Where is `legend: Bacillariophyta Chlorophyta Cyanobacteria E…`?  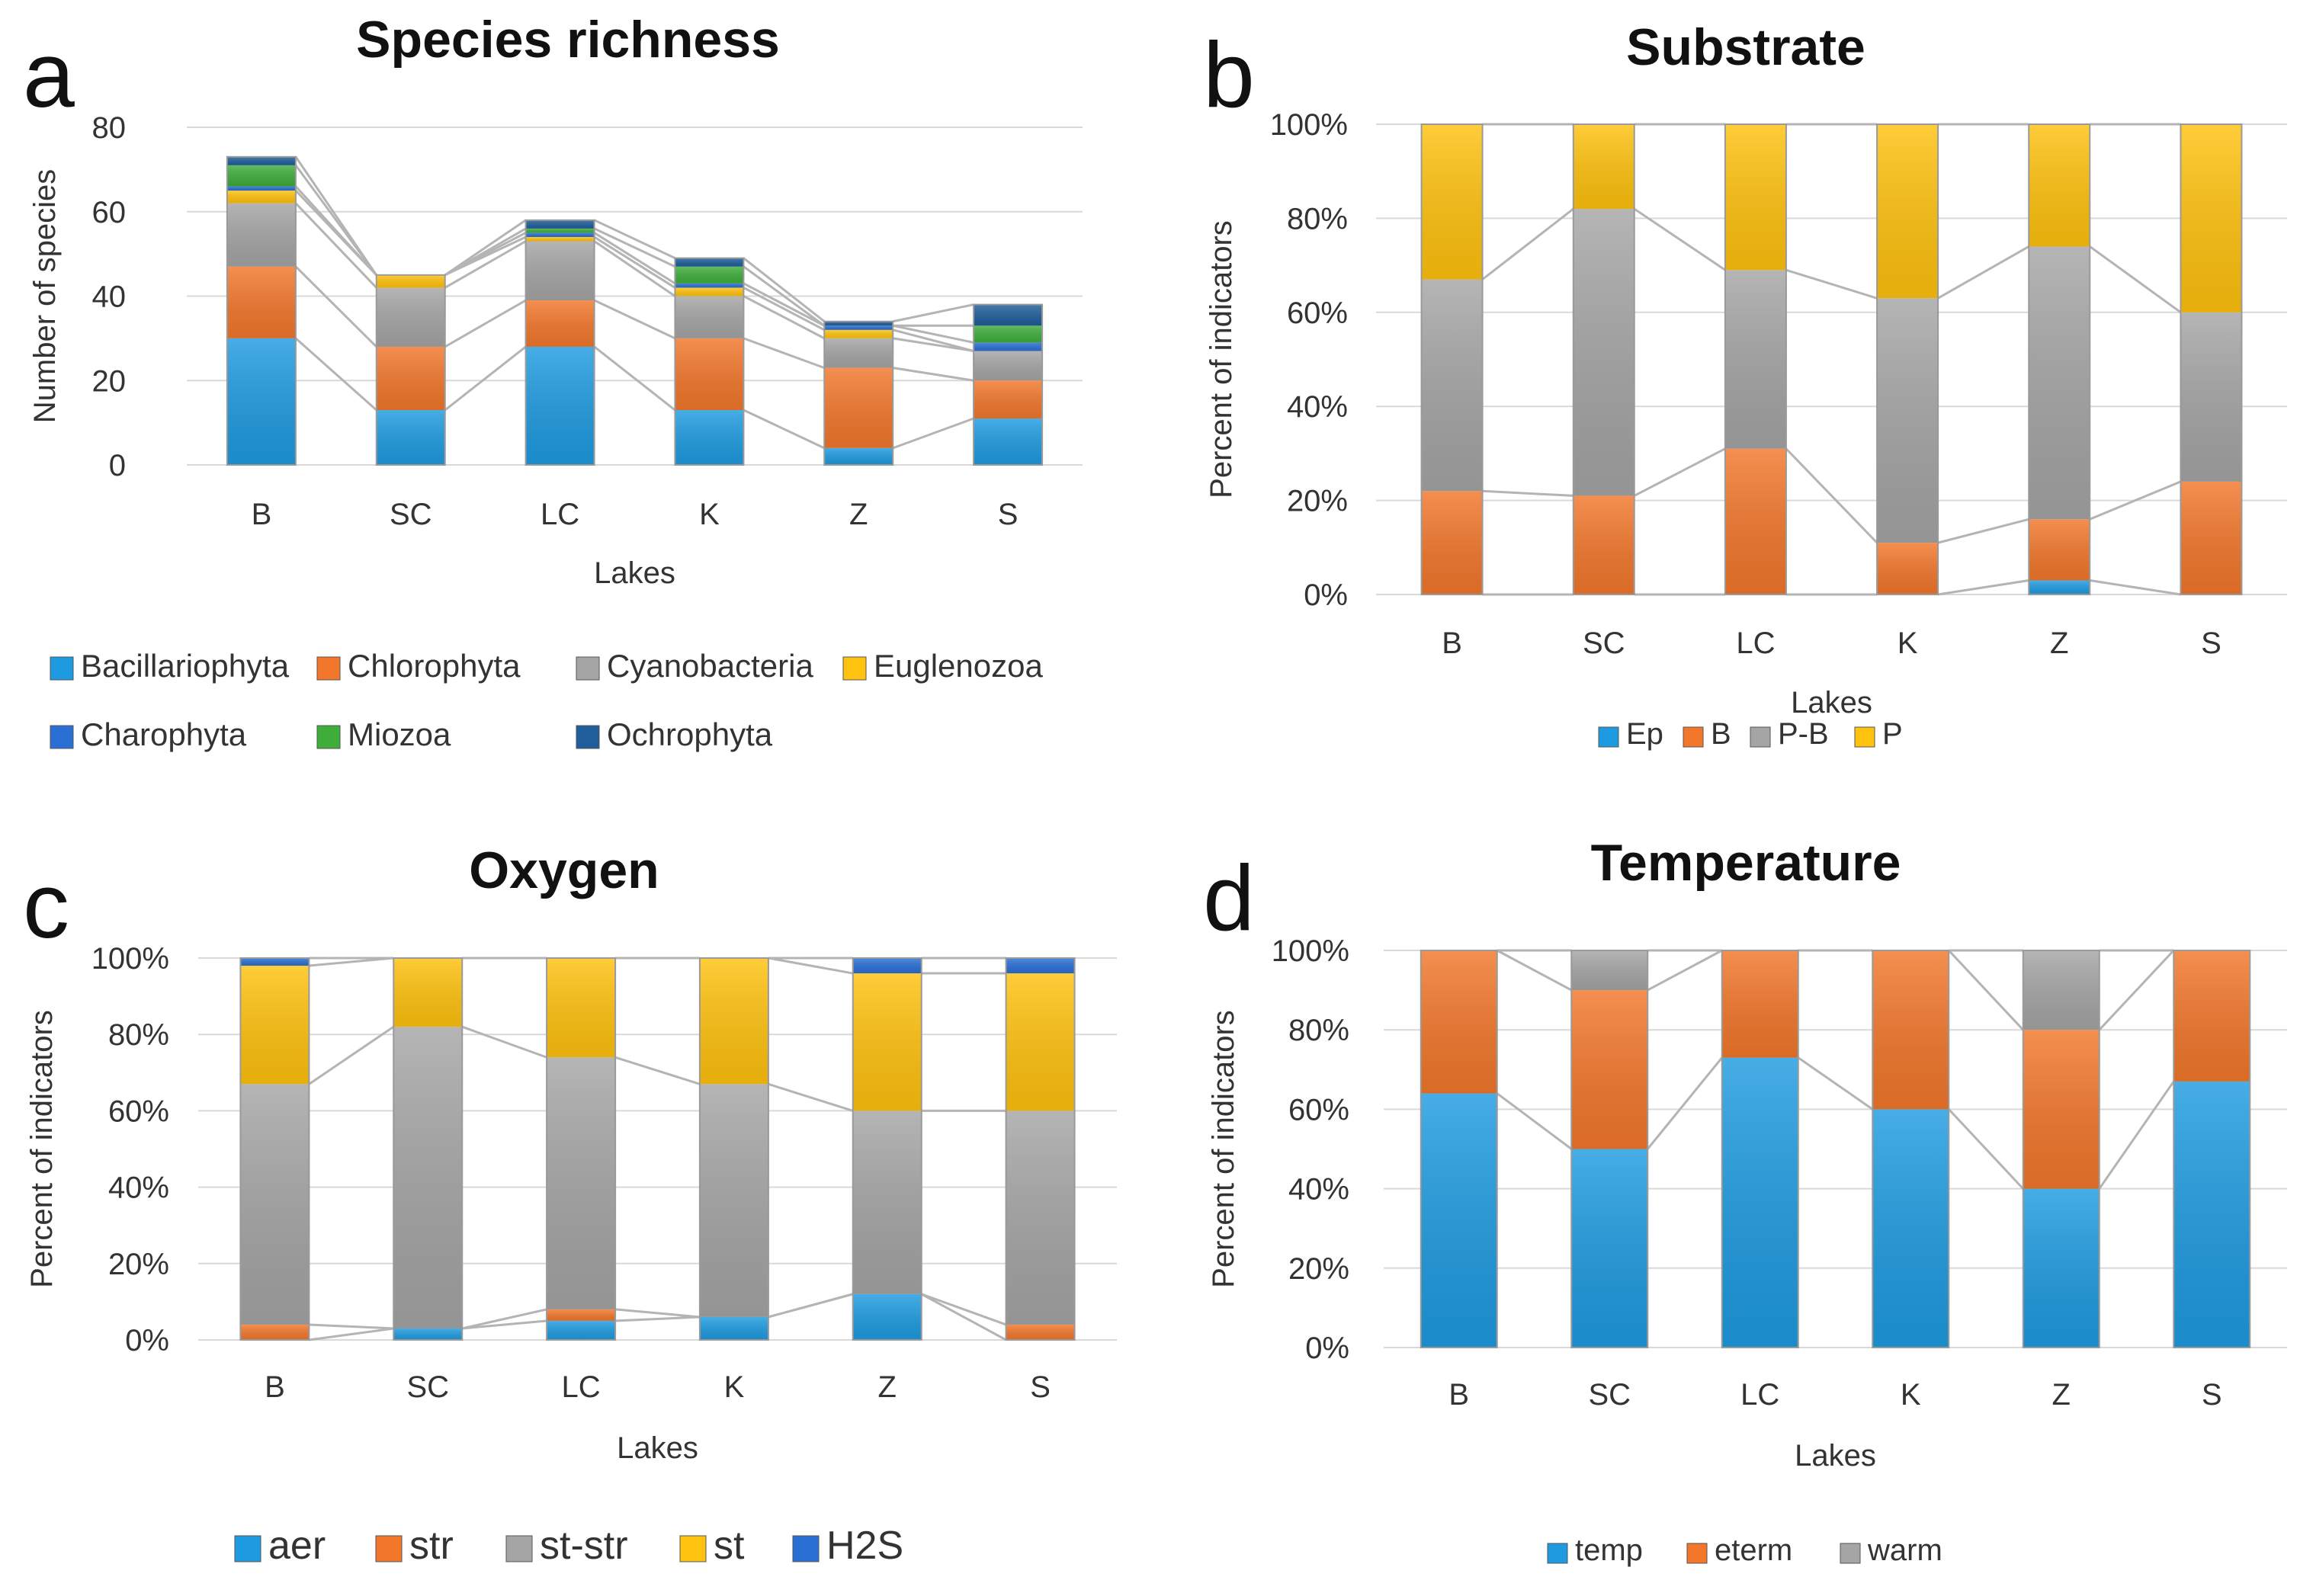
legend: Bacillariophyta Chlorophyta Cyanobacteria E… is located at coordinates (546, 700).